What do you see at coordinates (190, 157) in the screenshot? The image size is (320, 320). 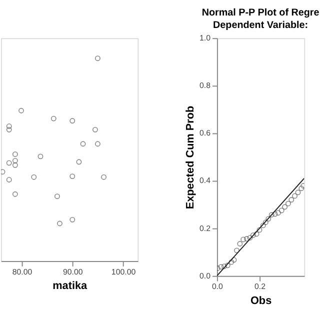 I see `y-axis-title: Expected Cum Prob` at bounding box center [190, 157].